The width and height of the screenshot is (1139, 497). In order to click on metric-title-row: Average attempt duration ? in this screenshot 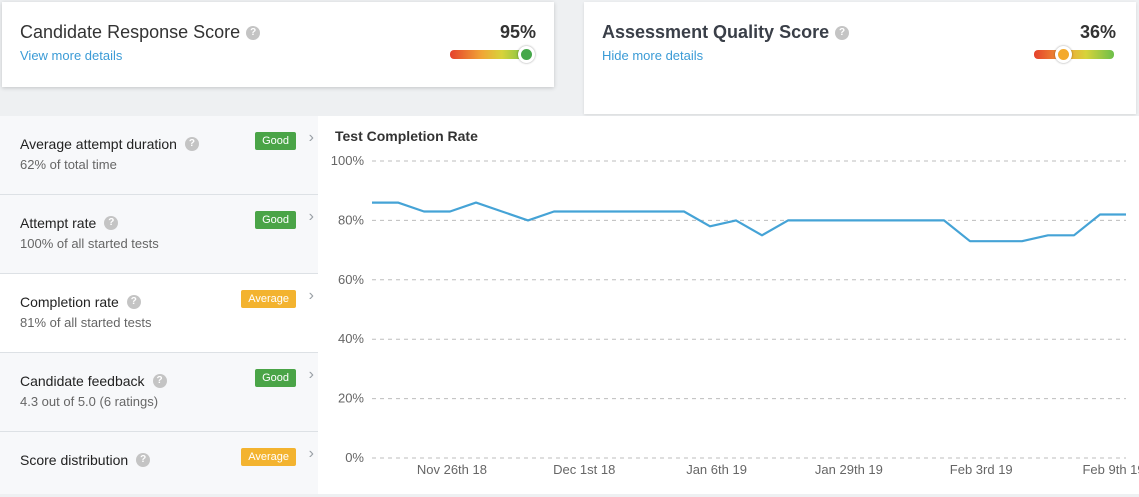, I will do `click(109, 144)`.